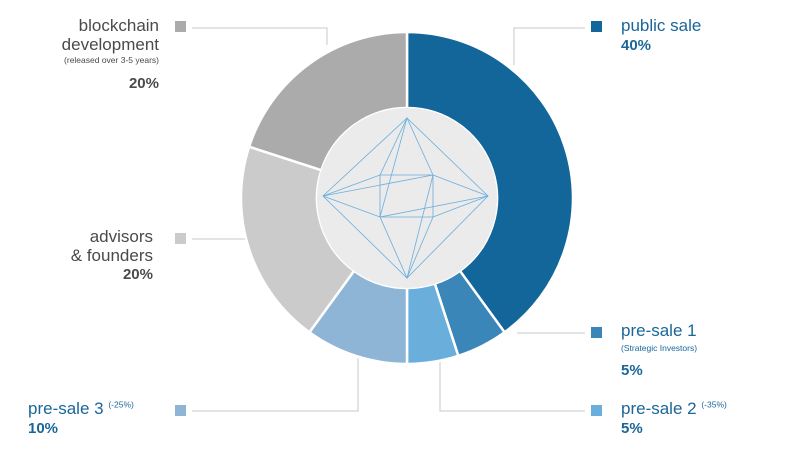 The width and height of the screenshot is (795, 452). I want to click on slice-name: pre-sale 2, so click(659, 408).